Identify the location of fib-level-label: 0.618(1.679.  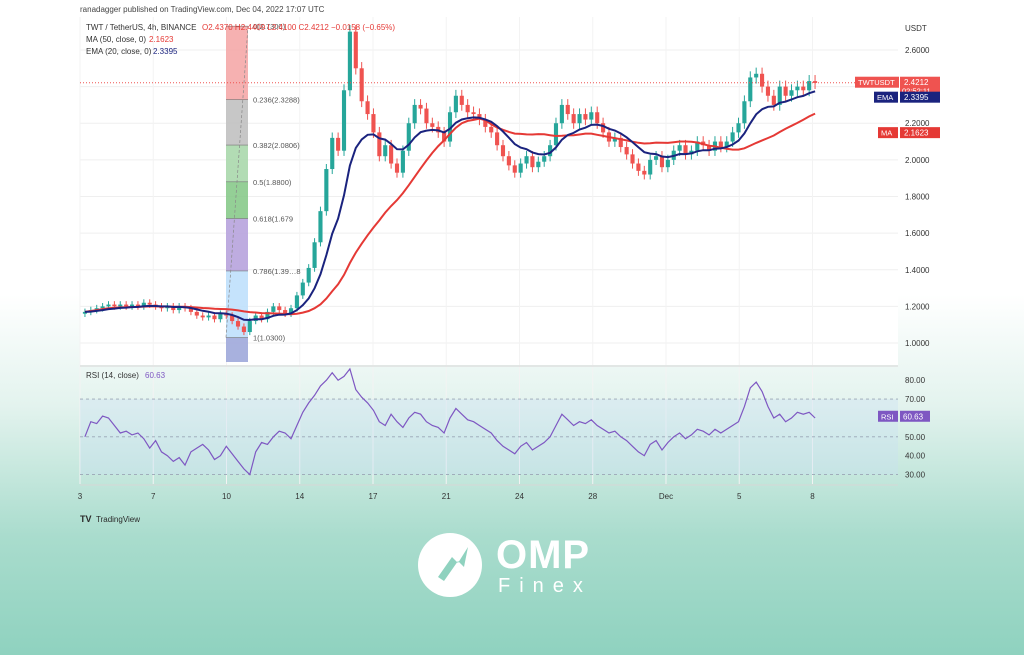
(273, 219).